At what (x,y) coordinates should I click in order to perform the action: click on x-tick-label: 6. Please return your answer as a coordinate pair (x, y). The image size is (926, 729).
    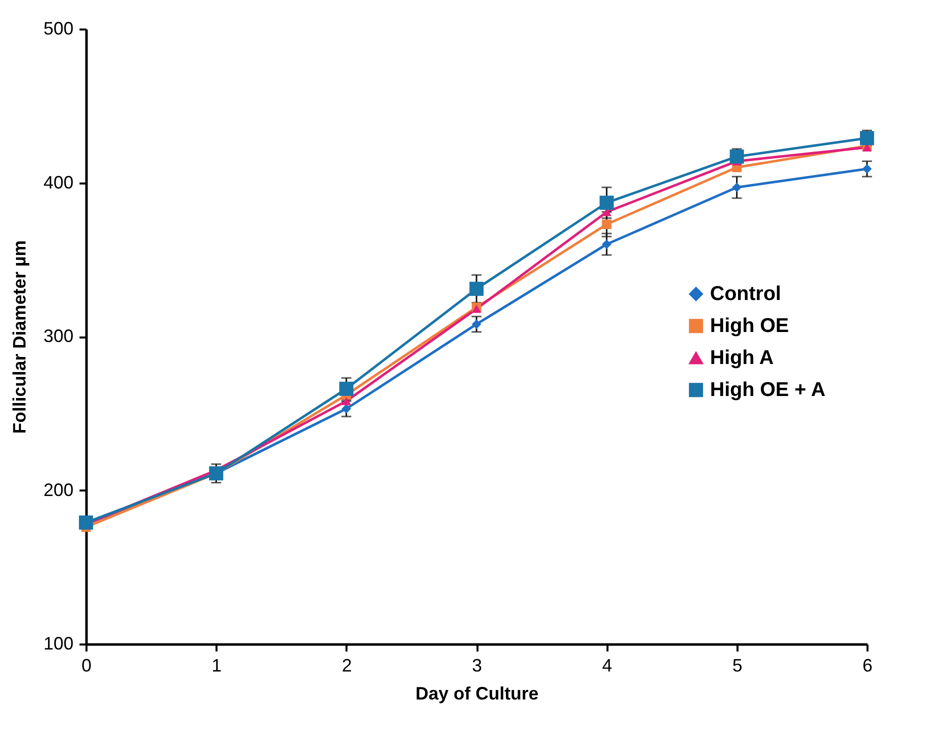
    Looking at the image, I should click on (867, 666).